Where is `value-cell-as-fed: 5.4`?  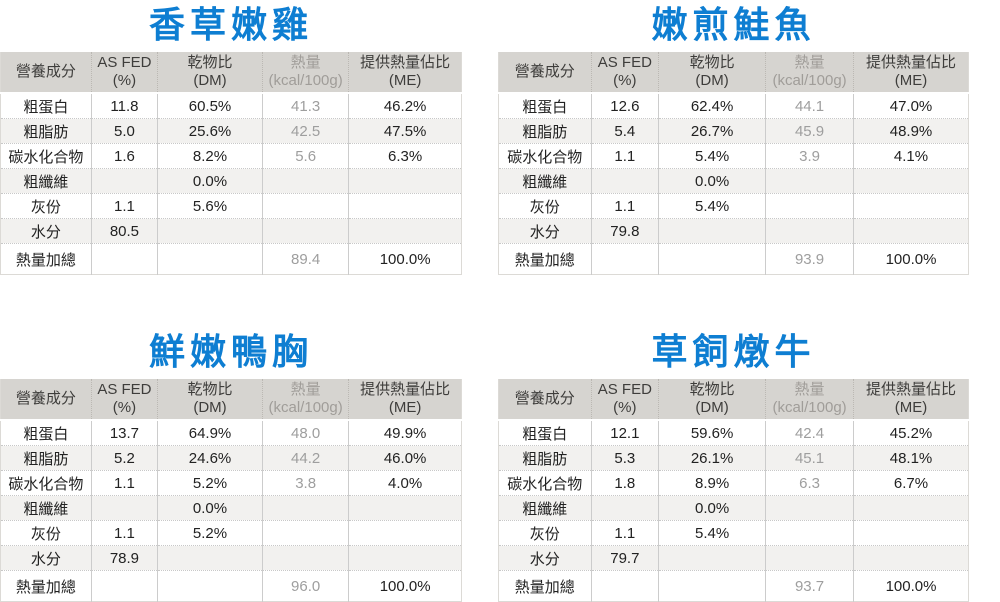 value-cell-as-fed: 5.4 is located at coordinates (625, 131).